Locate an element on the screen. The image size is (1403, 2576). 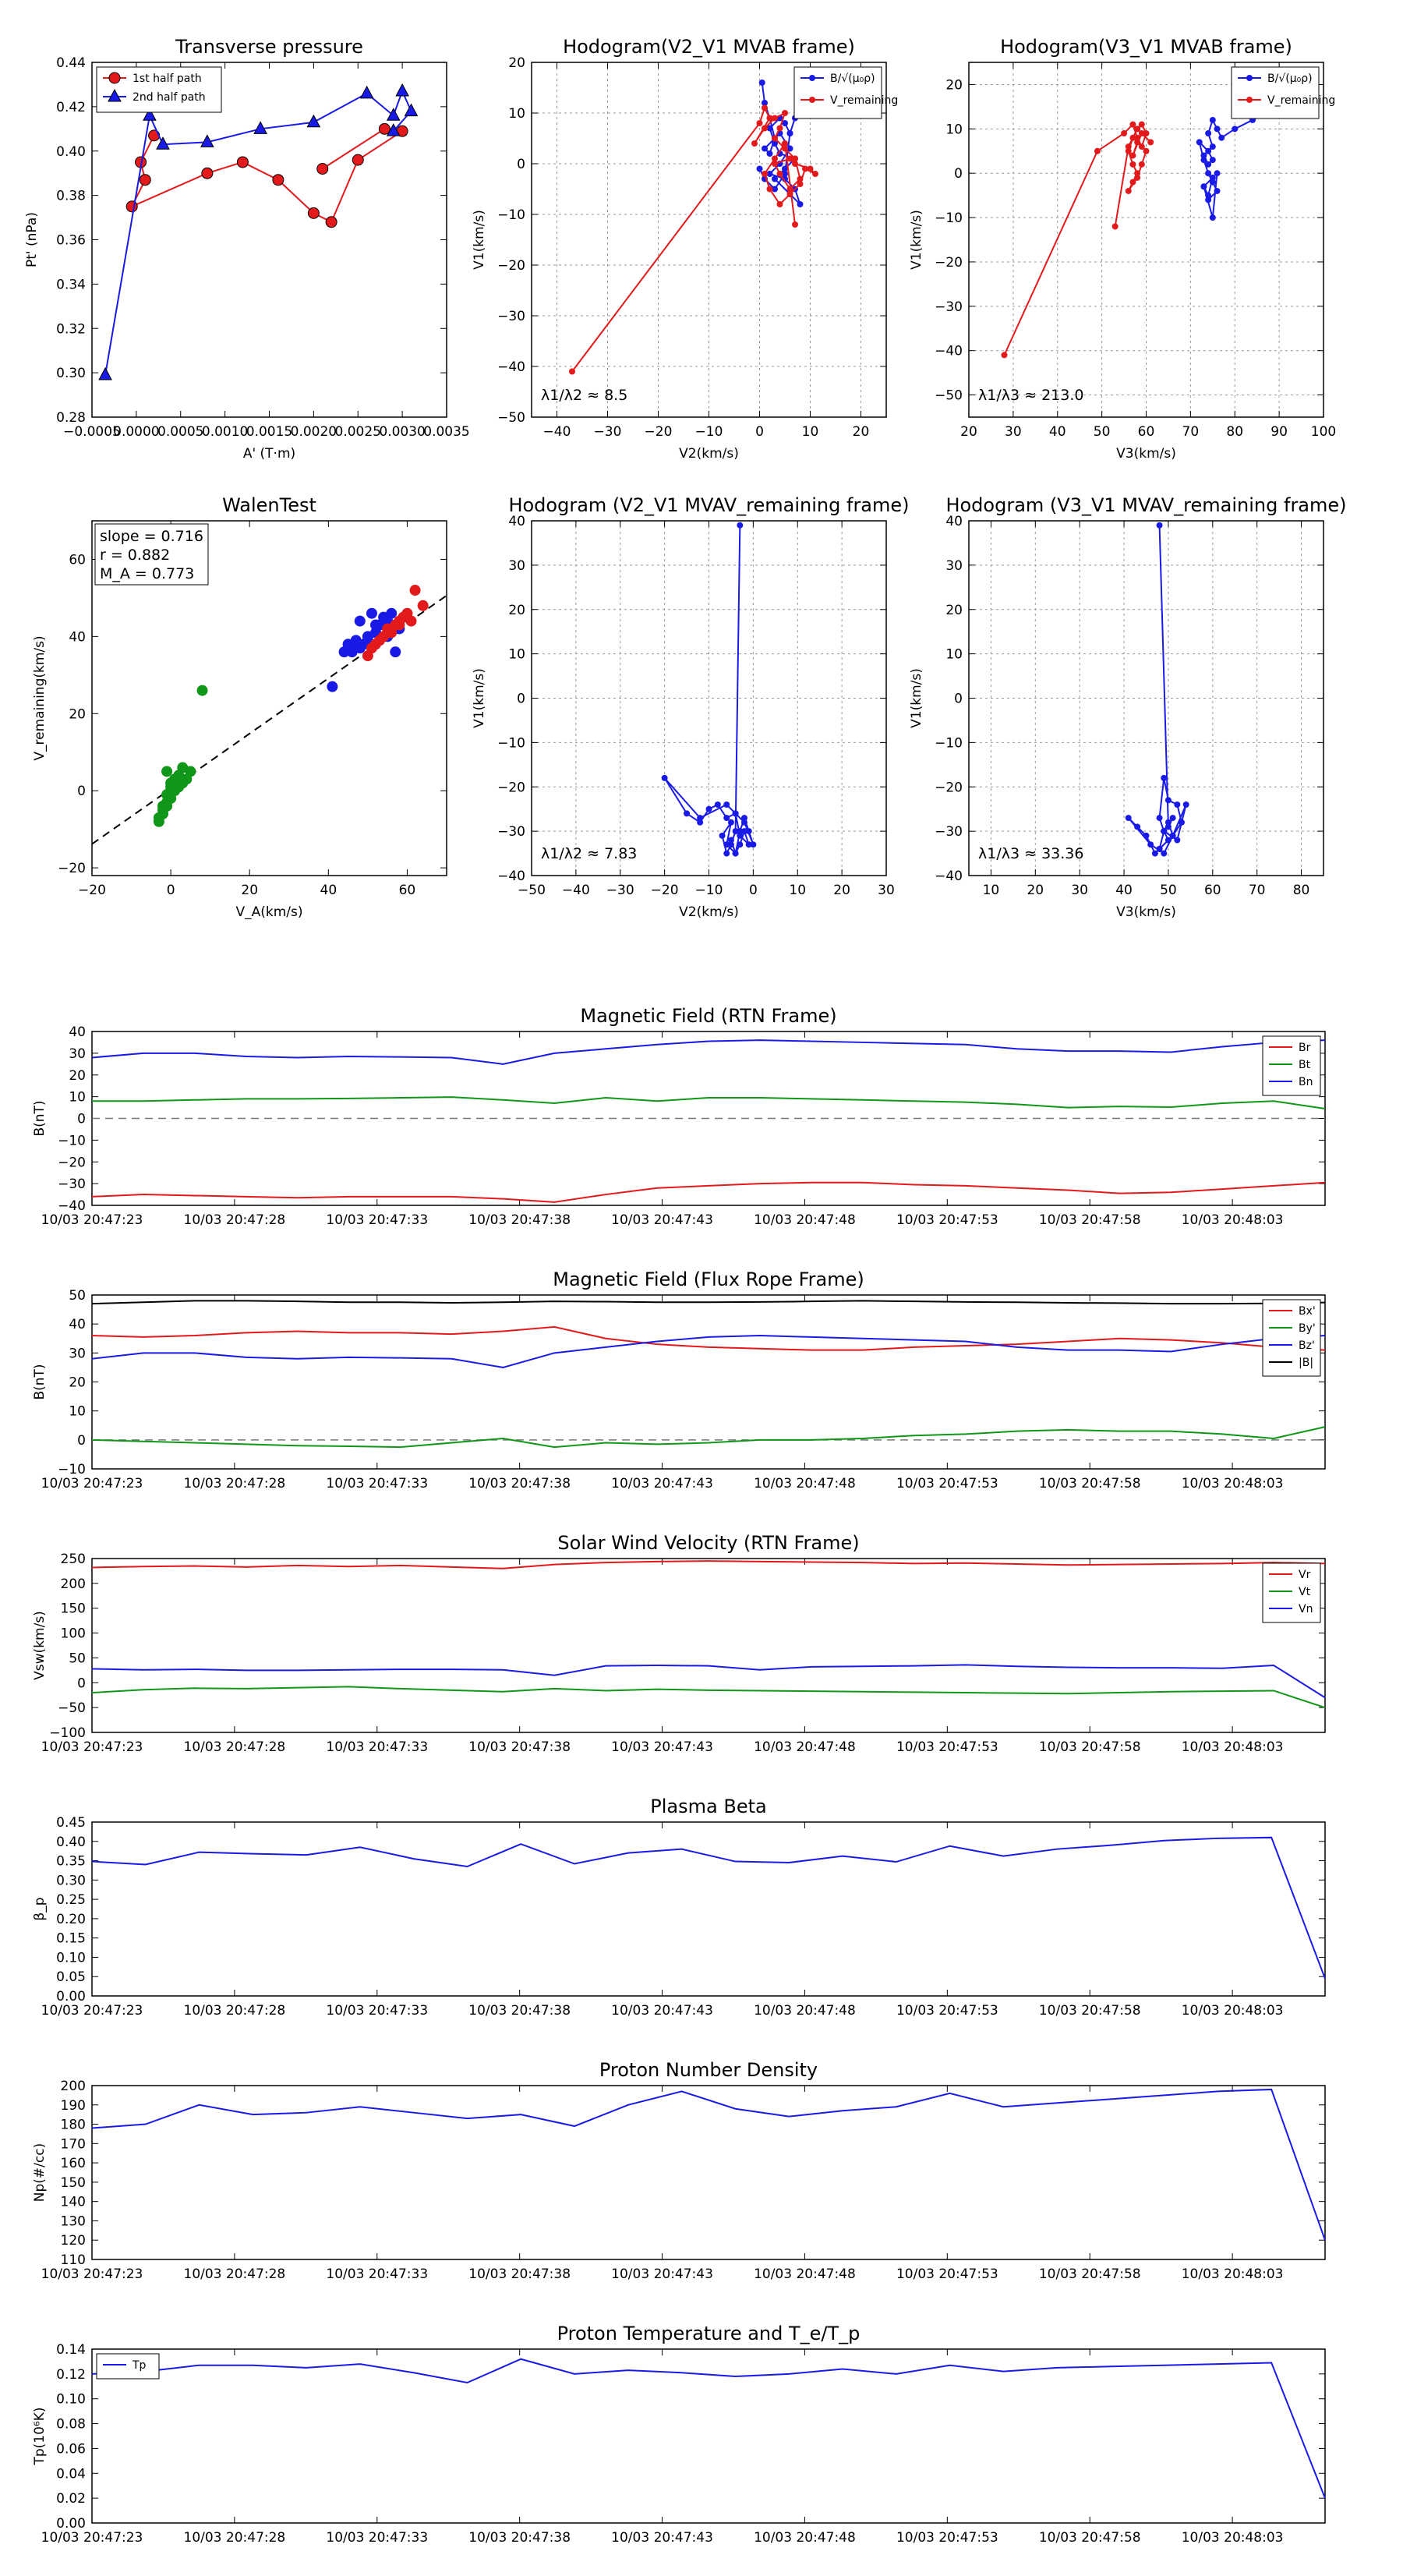
y-tick-label: −30 is located at coordinates (72, 1184).